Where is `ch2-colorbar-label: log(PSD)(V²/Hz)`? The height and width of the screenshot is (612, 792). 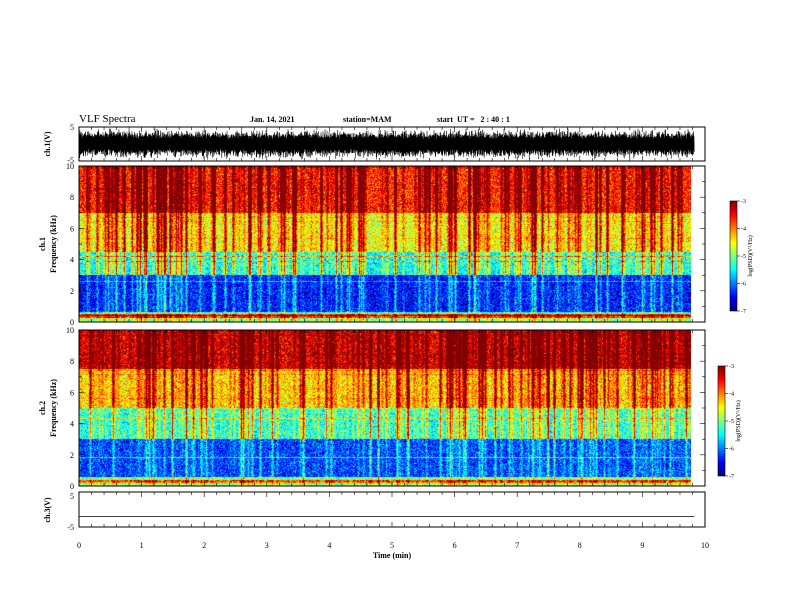 ch2-colorbar-label: log(PSD)(V²/Hz) is located at coordinates (738, 420).